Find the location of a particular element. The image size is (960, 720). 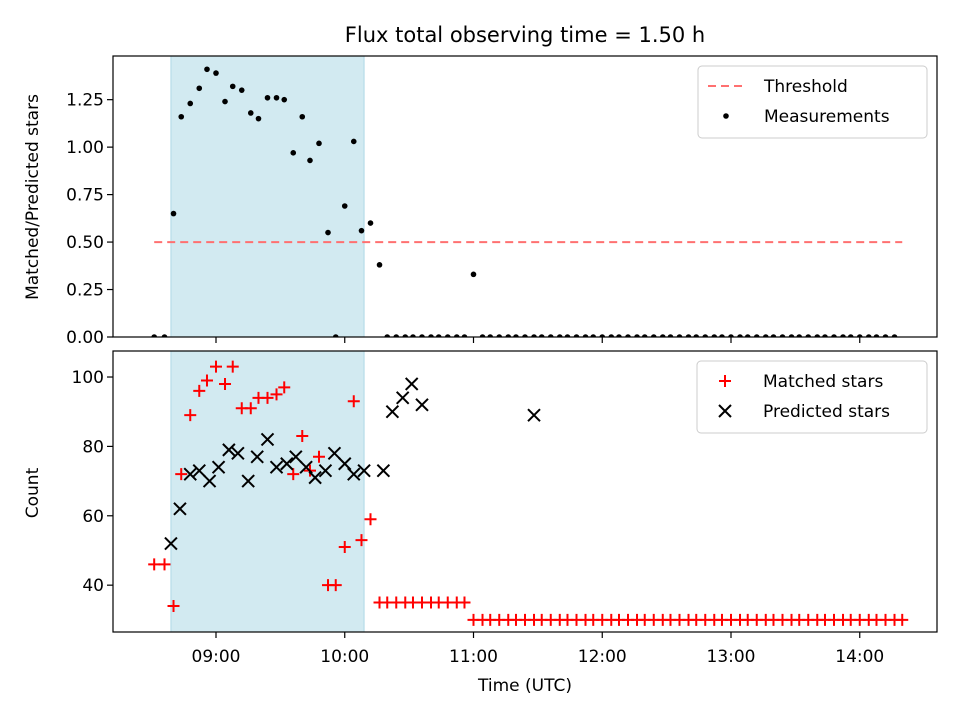

legend-label: Threshold is located at coordinates (805, 87).